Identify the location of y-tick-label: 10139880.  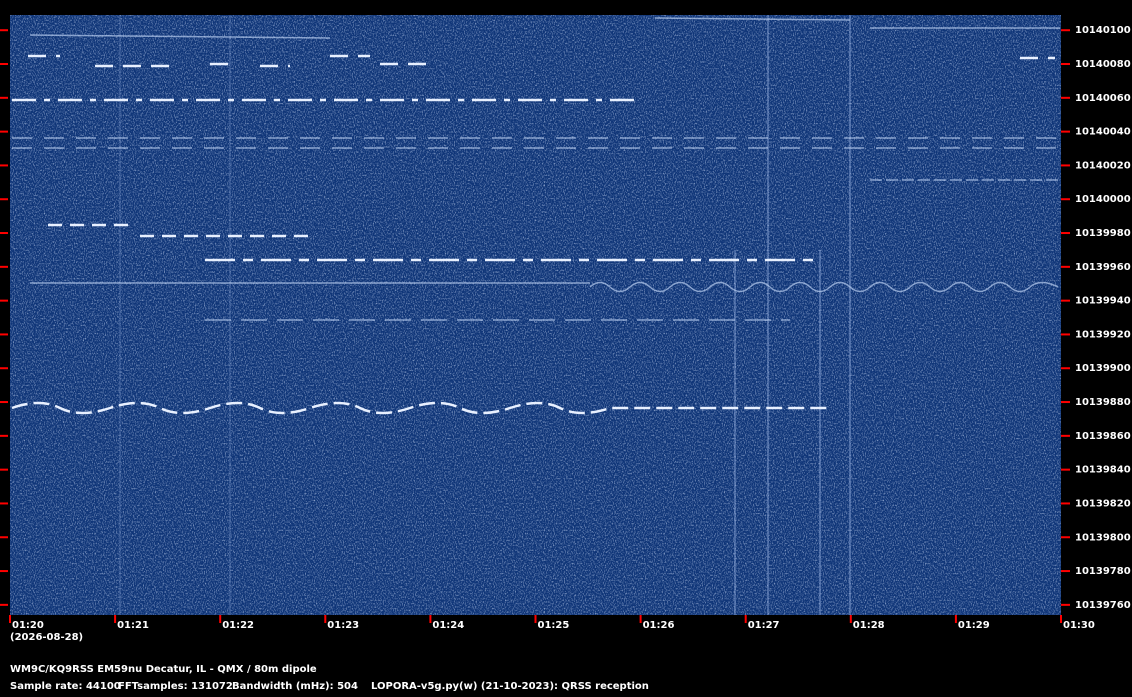
(1103, 402).